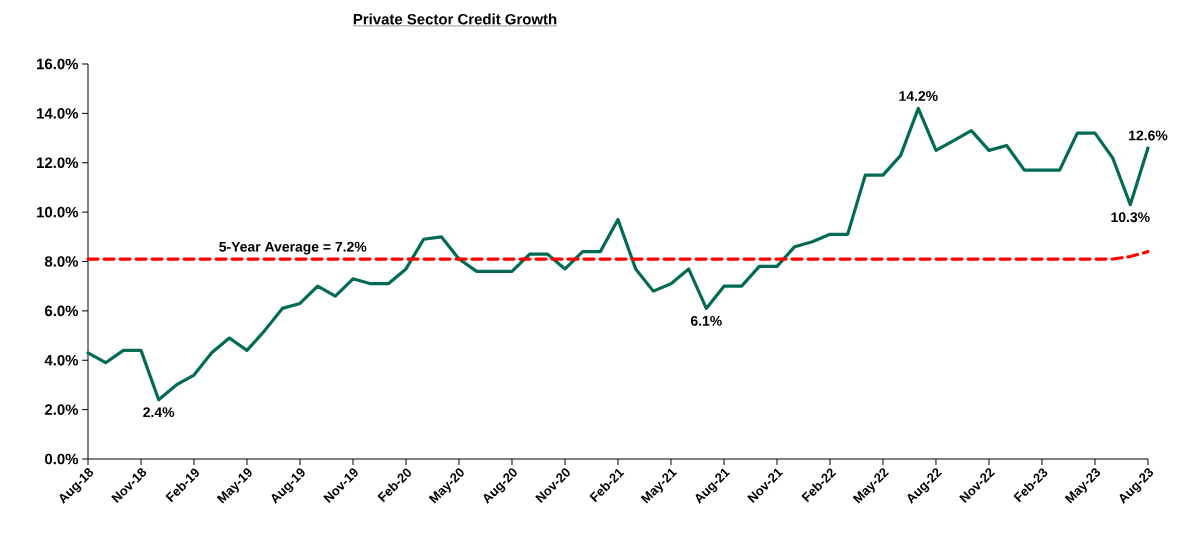  What do you see at coordinates (61, 311) in the screenshot?
I see `y-tick-label: 6.0%` at bounding box center [61, 311].